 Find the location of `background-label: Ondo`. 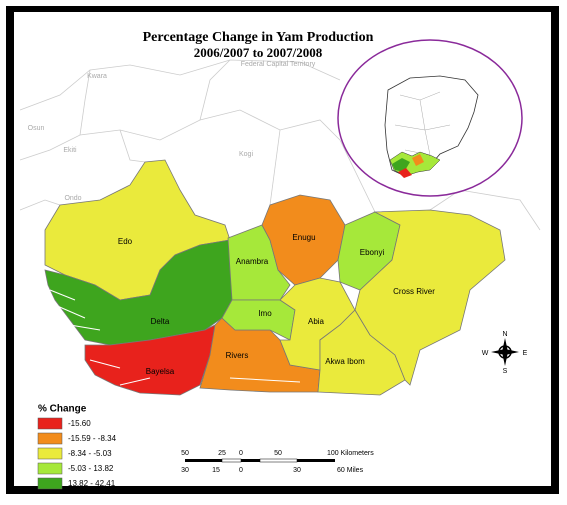

background-label: Ondo is located at coordinates (72, 198).